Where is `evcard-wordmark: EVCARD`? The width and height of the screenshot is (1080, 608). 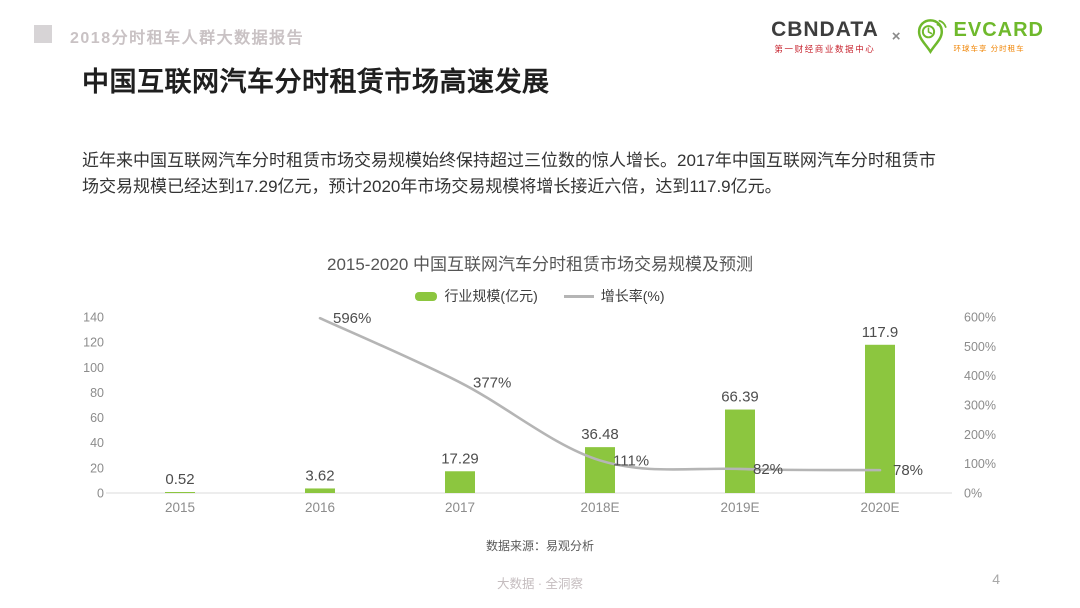 evcard-wordmark: EVCARD is located at coordinates (998, 29).